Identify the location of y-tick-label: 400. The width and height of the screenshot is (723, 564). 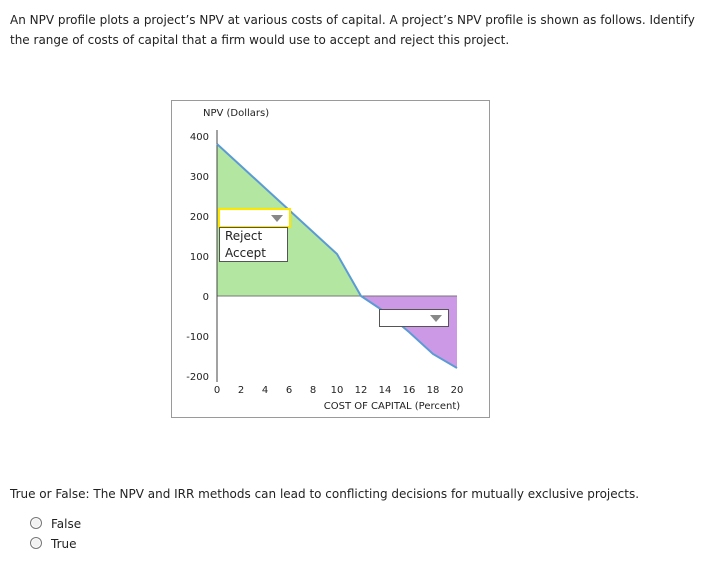
(199, 137).